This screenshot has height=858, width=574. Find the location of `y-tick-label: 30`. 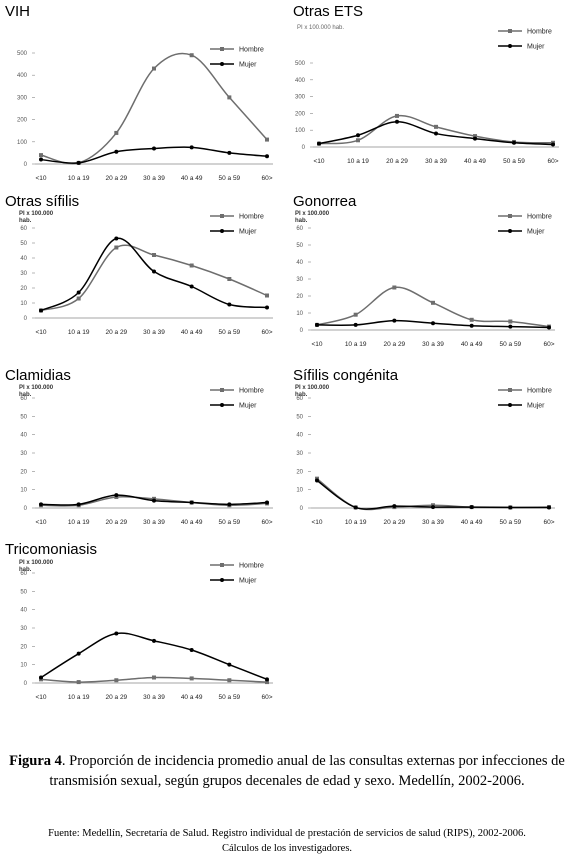

y-tick-label: 30 is located at coordinates (23, 629).